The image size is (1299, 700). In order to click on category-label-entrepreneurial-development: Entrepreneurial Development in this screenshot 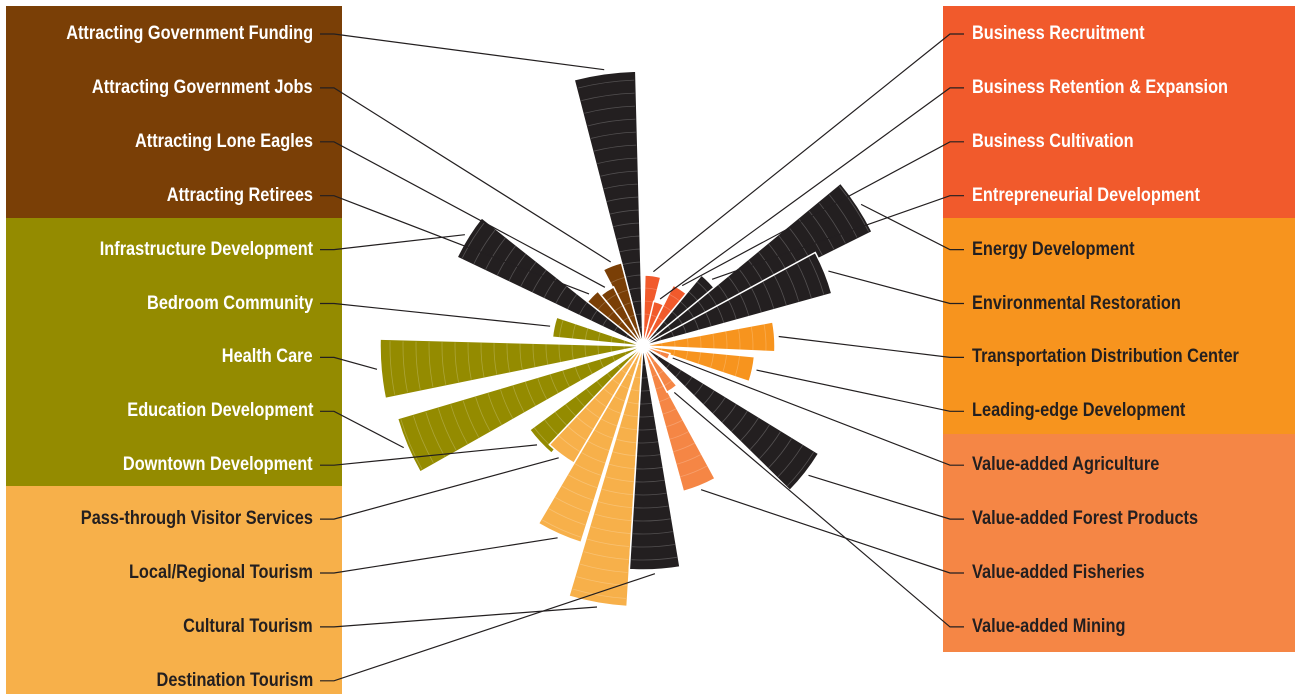, I will do `click(1086, 195)`.